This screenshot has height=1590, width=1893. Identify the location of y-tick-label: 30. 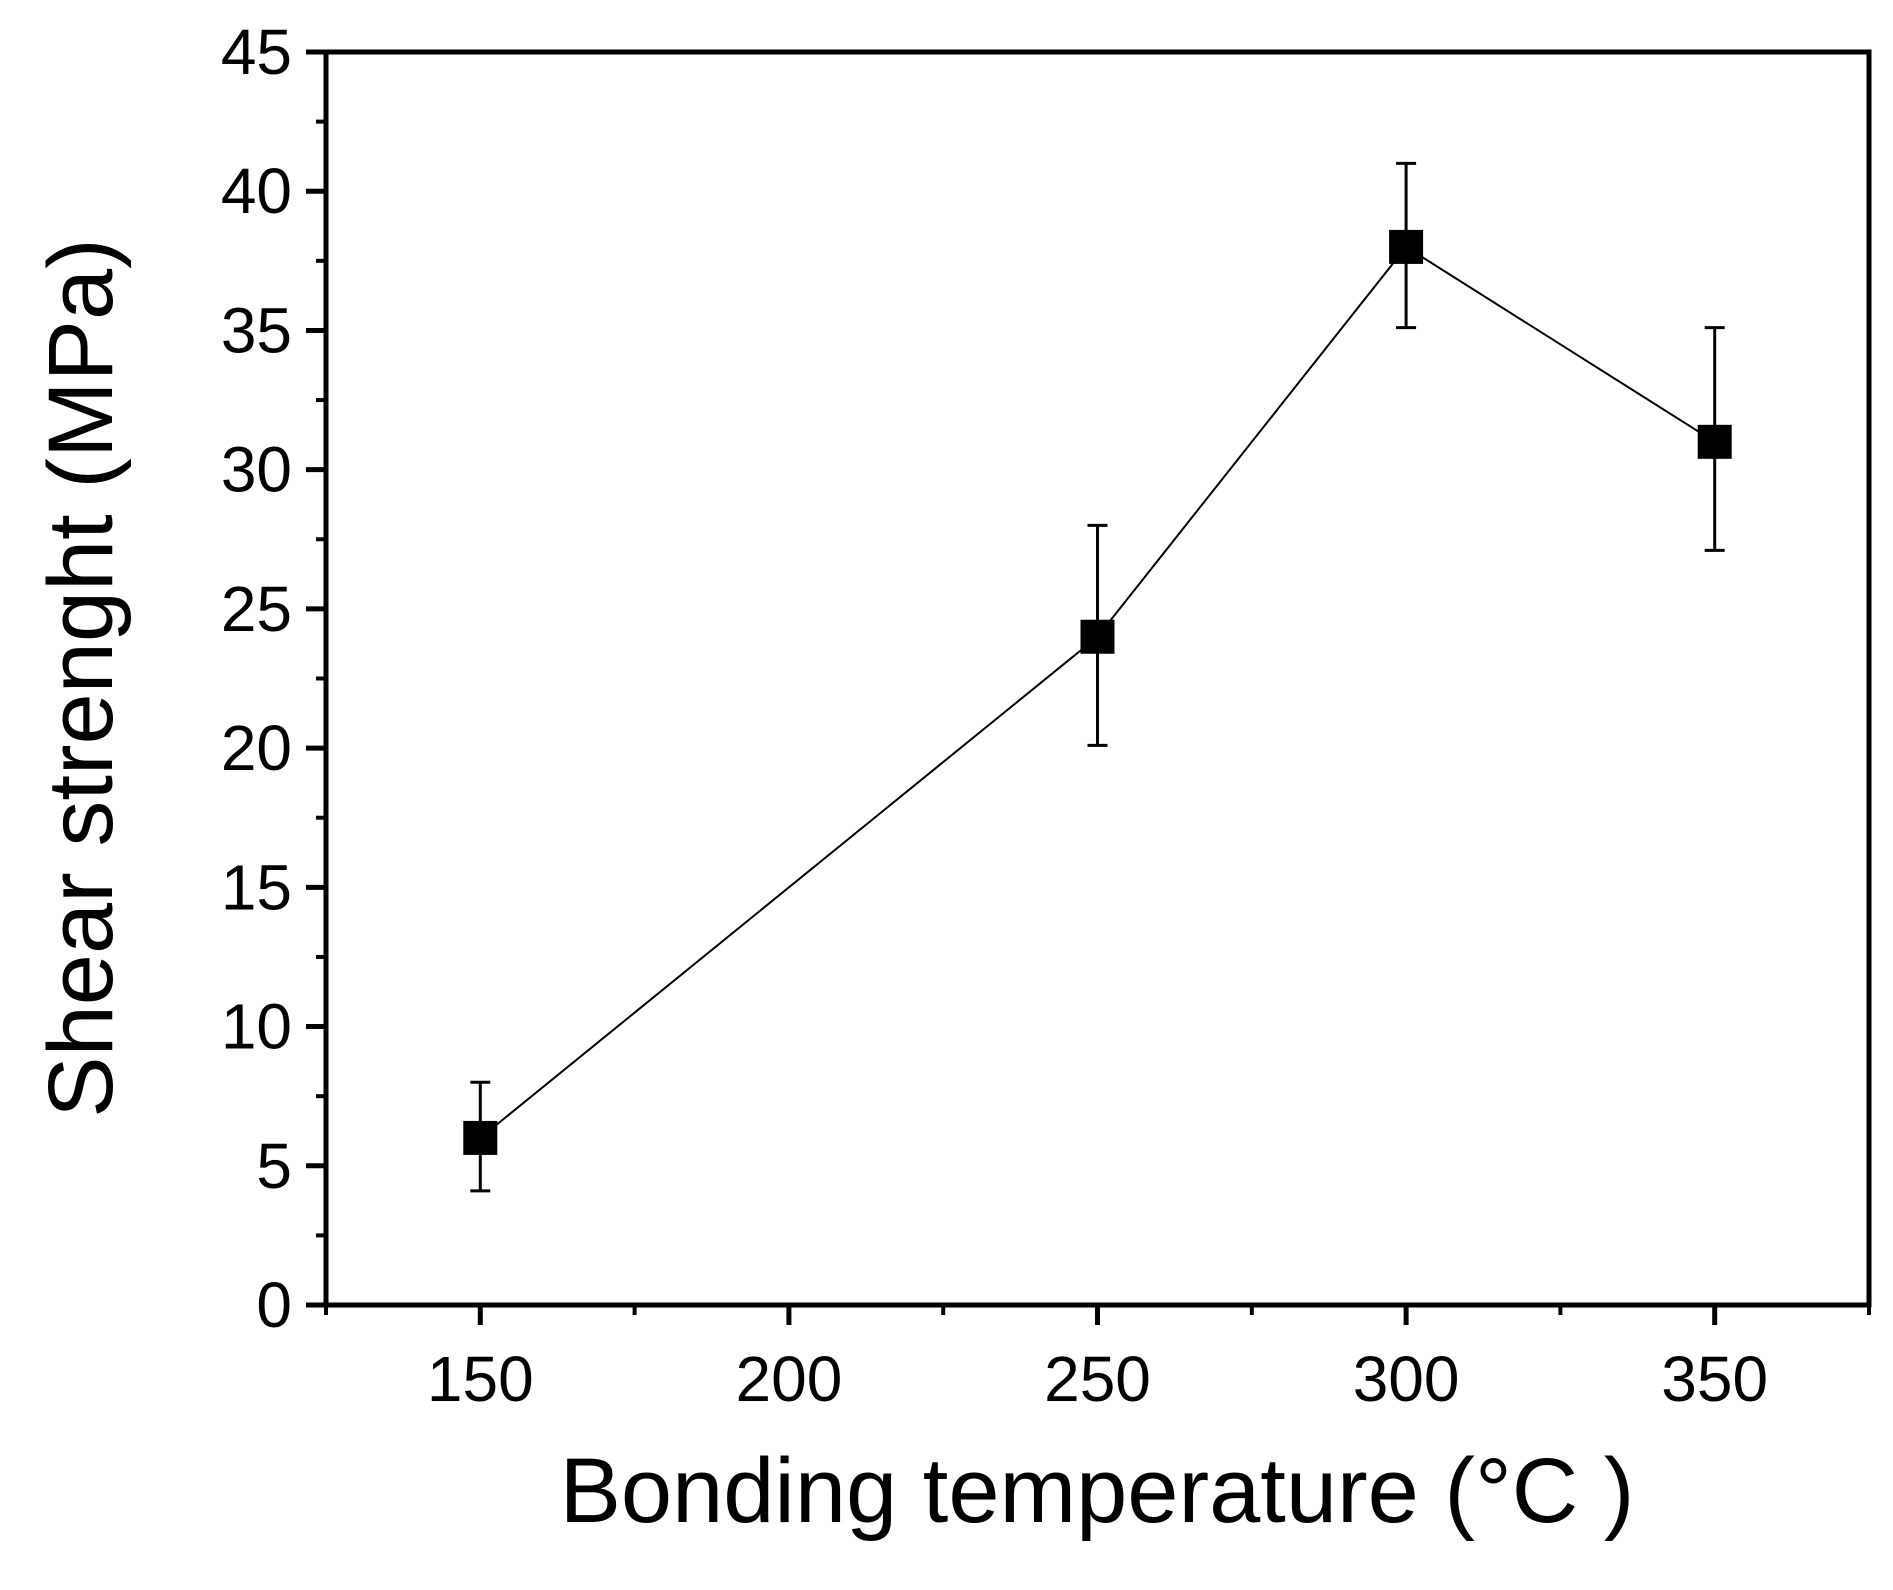
(256, 470).